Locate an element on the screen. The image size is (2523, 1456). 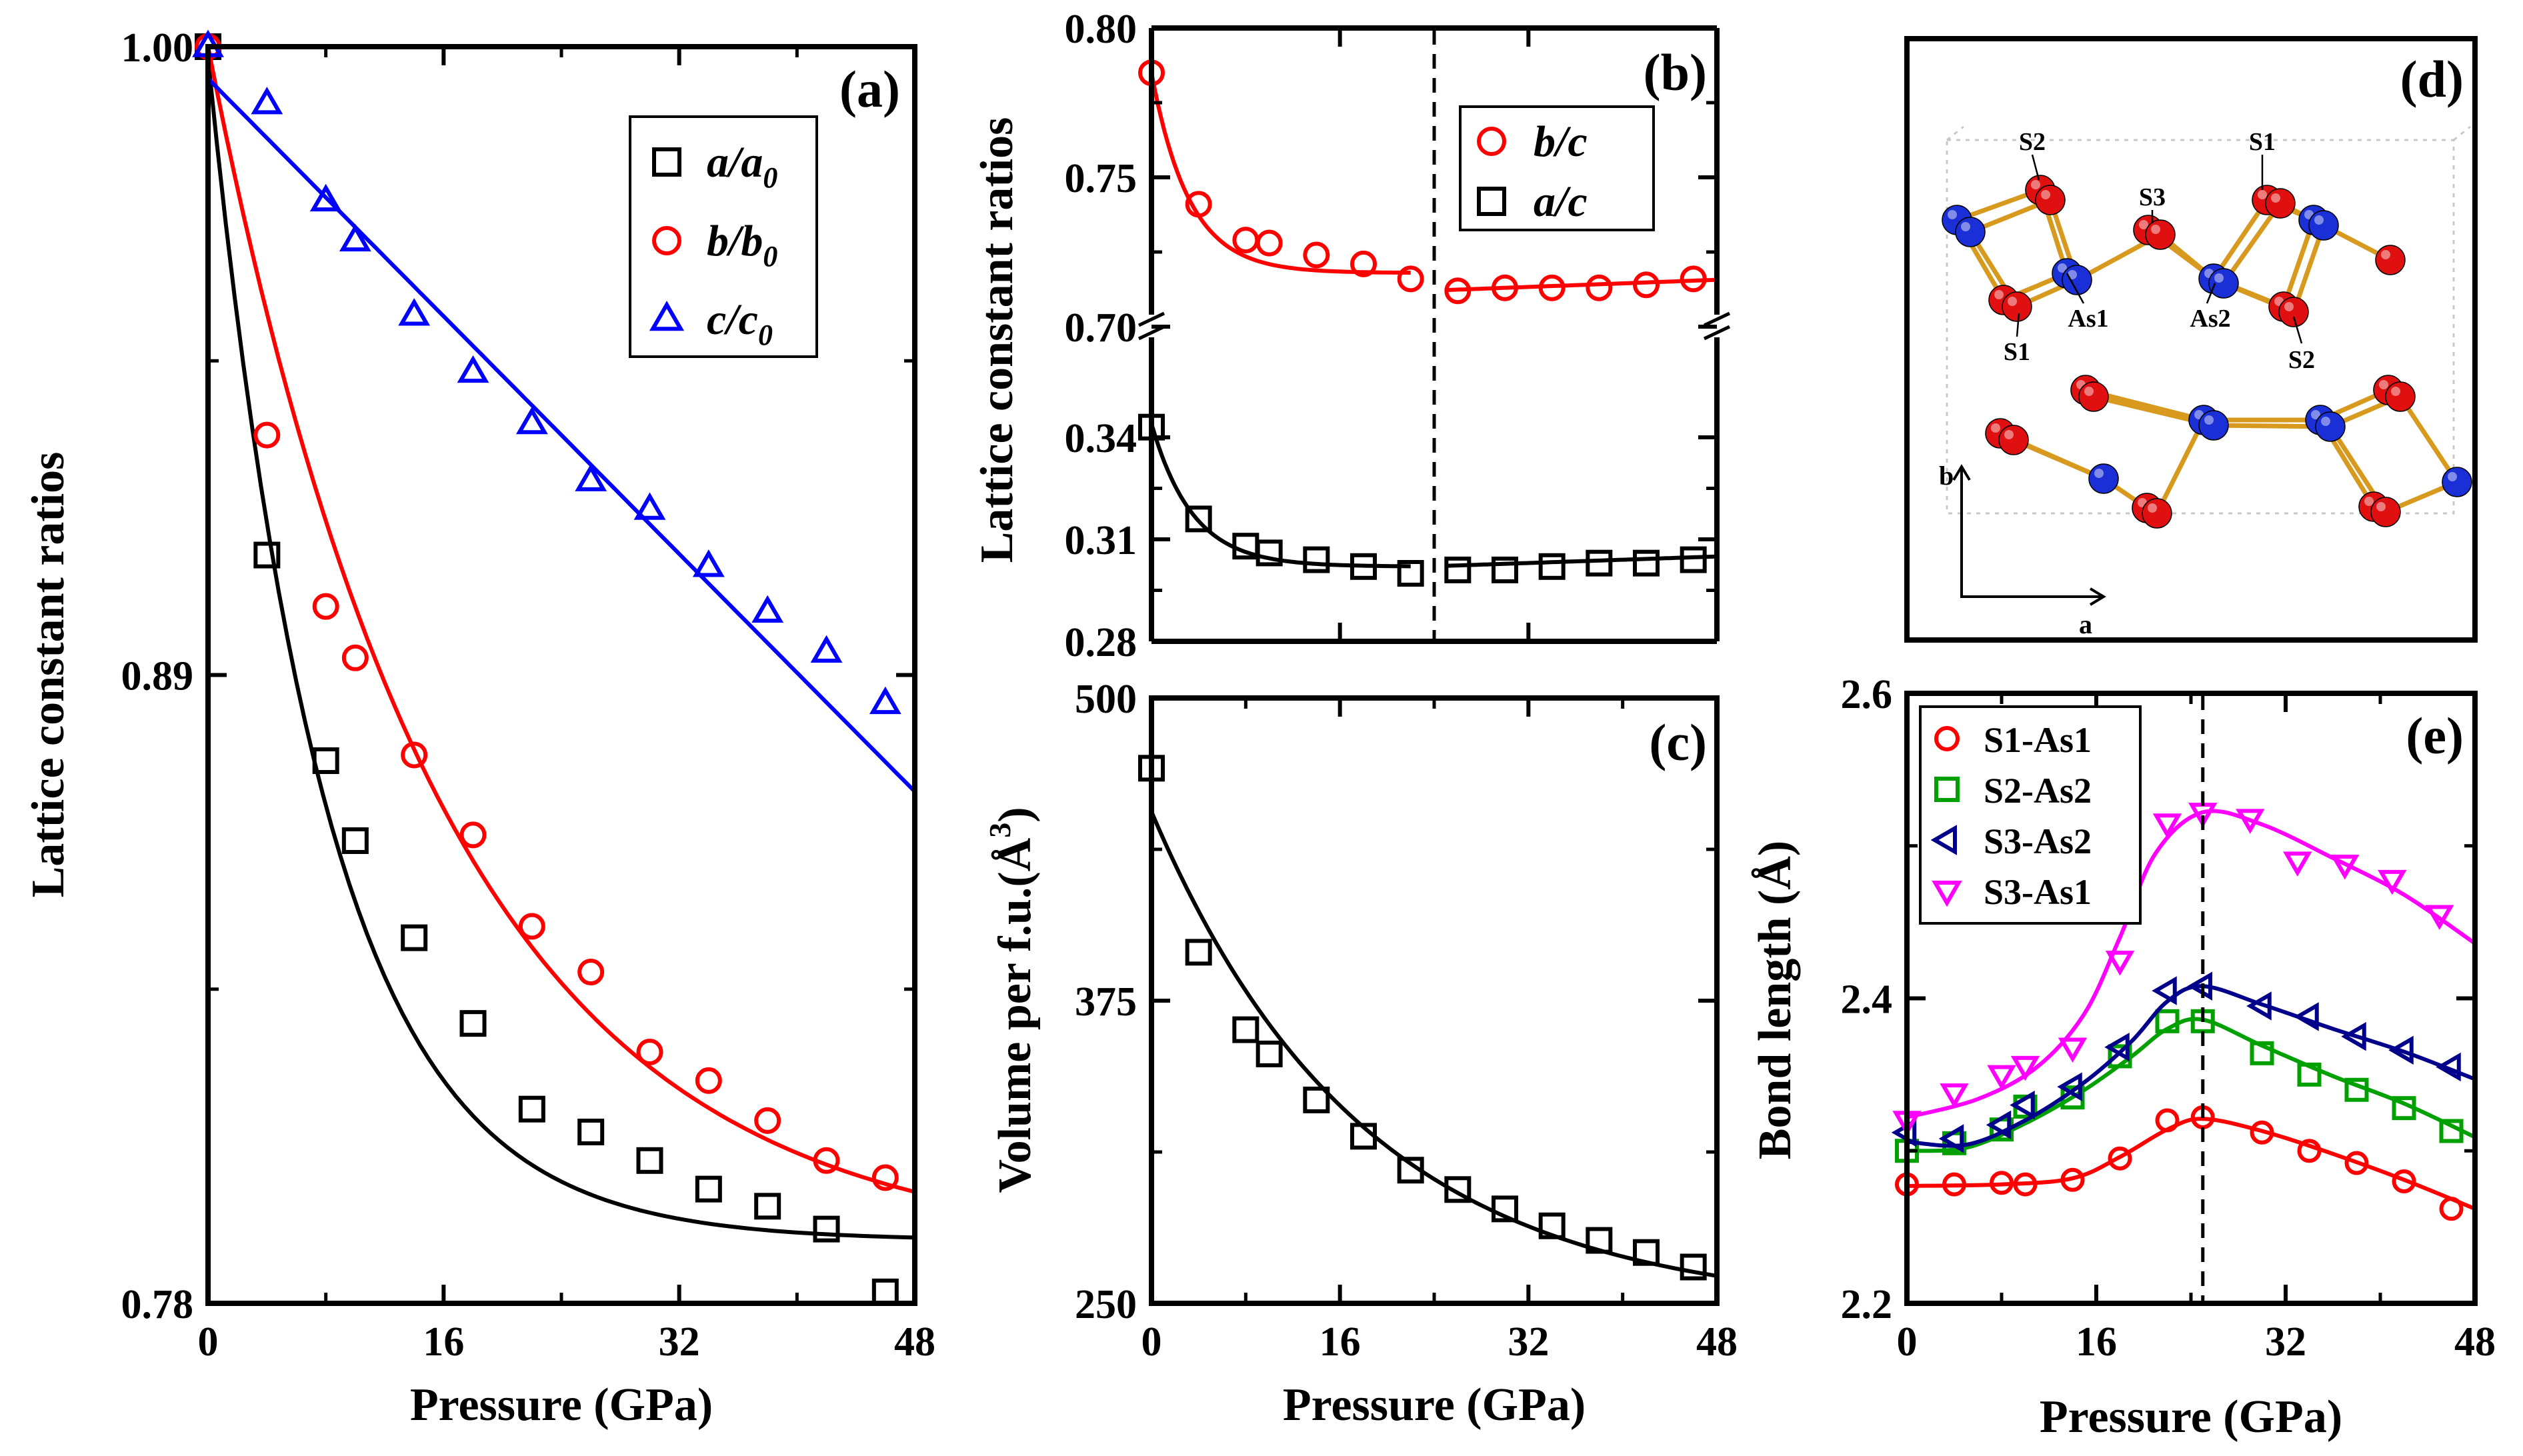
legend-label-s3-as1: S3-As1 is located at coordinates (2038, 892).